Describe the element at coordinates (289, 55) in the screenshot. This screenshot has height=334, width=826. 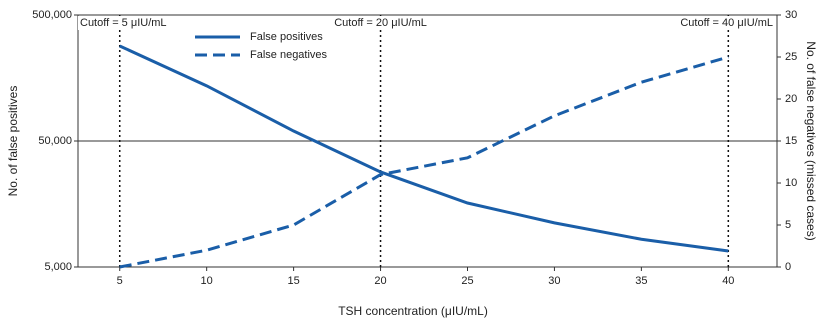
I see `legend-label: False negatives` at that location.